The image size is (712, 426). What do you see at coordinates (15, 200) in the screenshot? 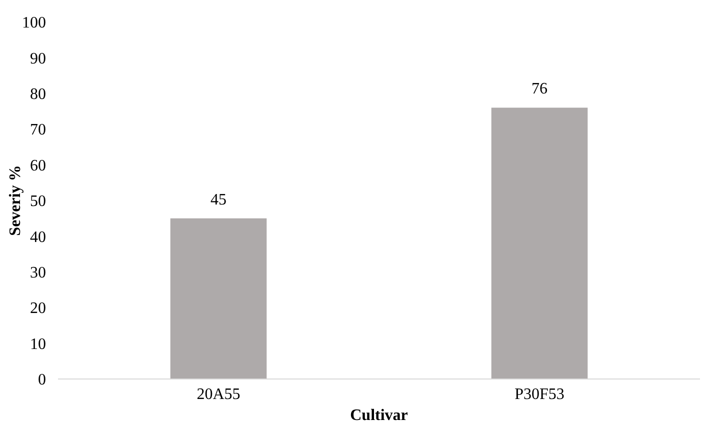
I see `y-axis-title: Severiy %` at bounding box center [15, 200].